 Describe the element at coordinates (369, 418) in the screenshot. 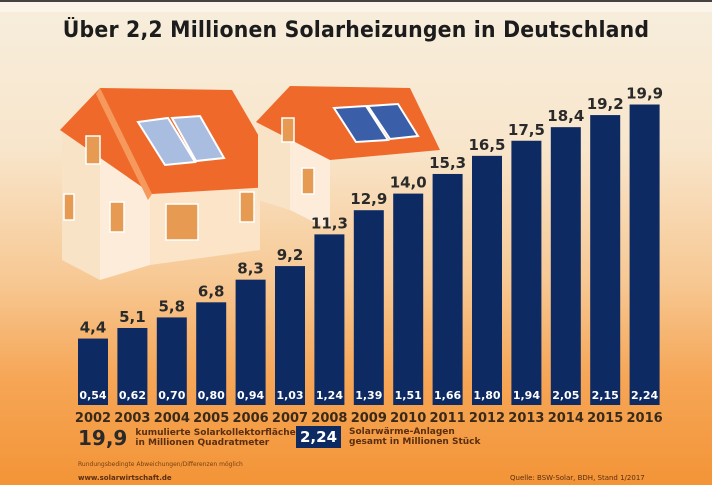

I see `year-label-2009: 2009` at that location.